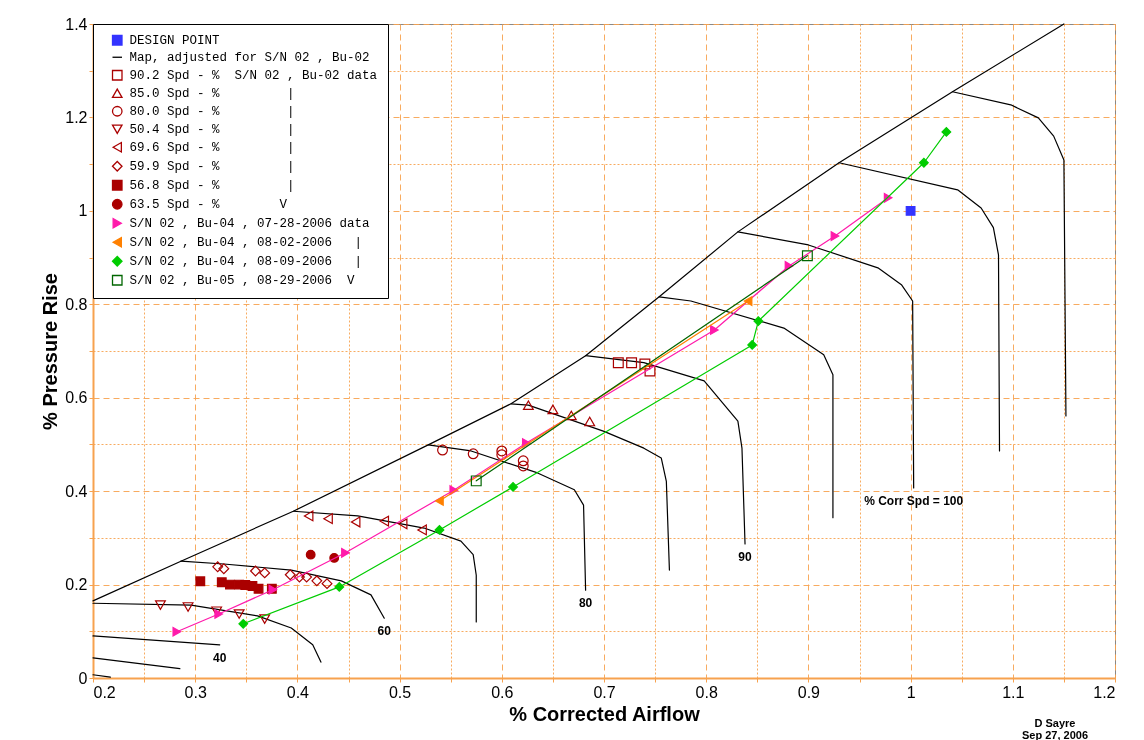  Describe the element at coordinates (242, 281) in the screenshot. I see `legend-label: S/N 02 , Bu-05 , 08-29-2006 V` at that location.